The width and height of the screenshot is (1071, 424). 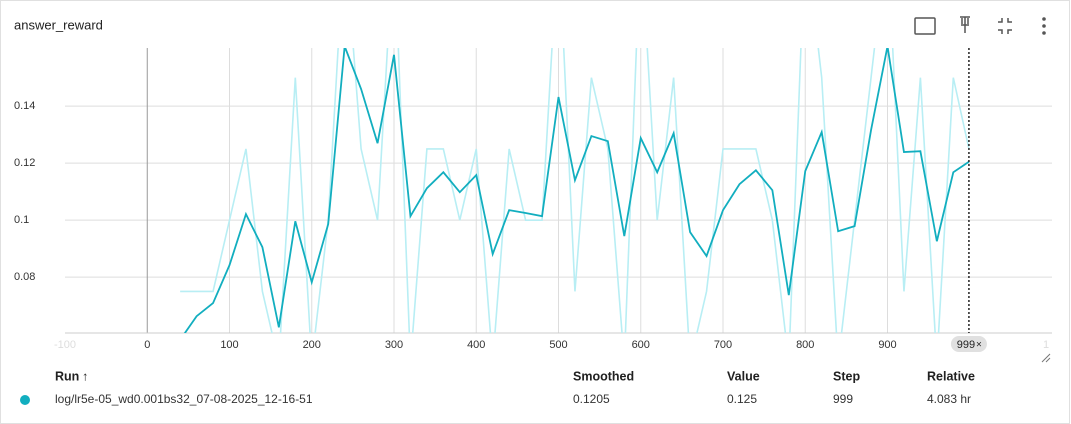 What do you see at coordinates (591, 399) in the screenshot?
I see `smoothed: 0.1205` at bounding box center [591, 399].